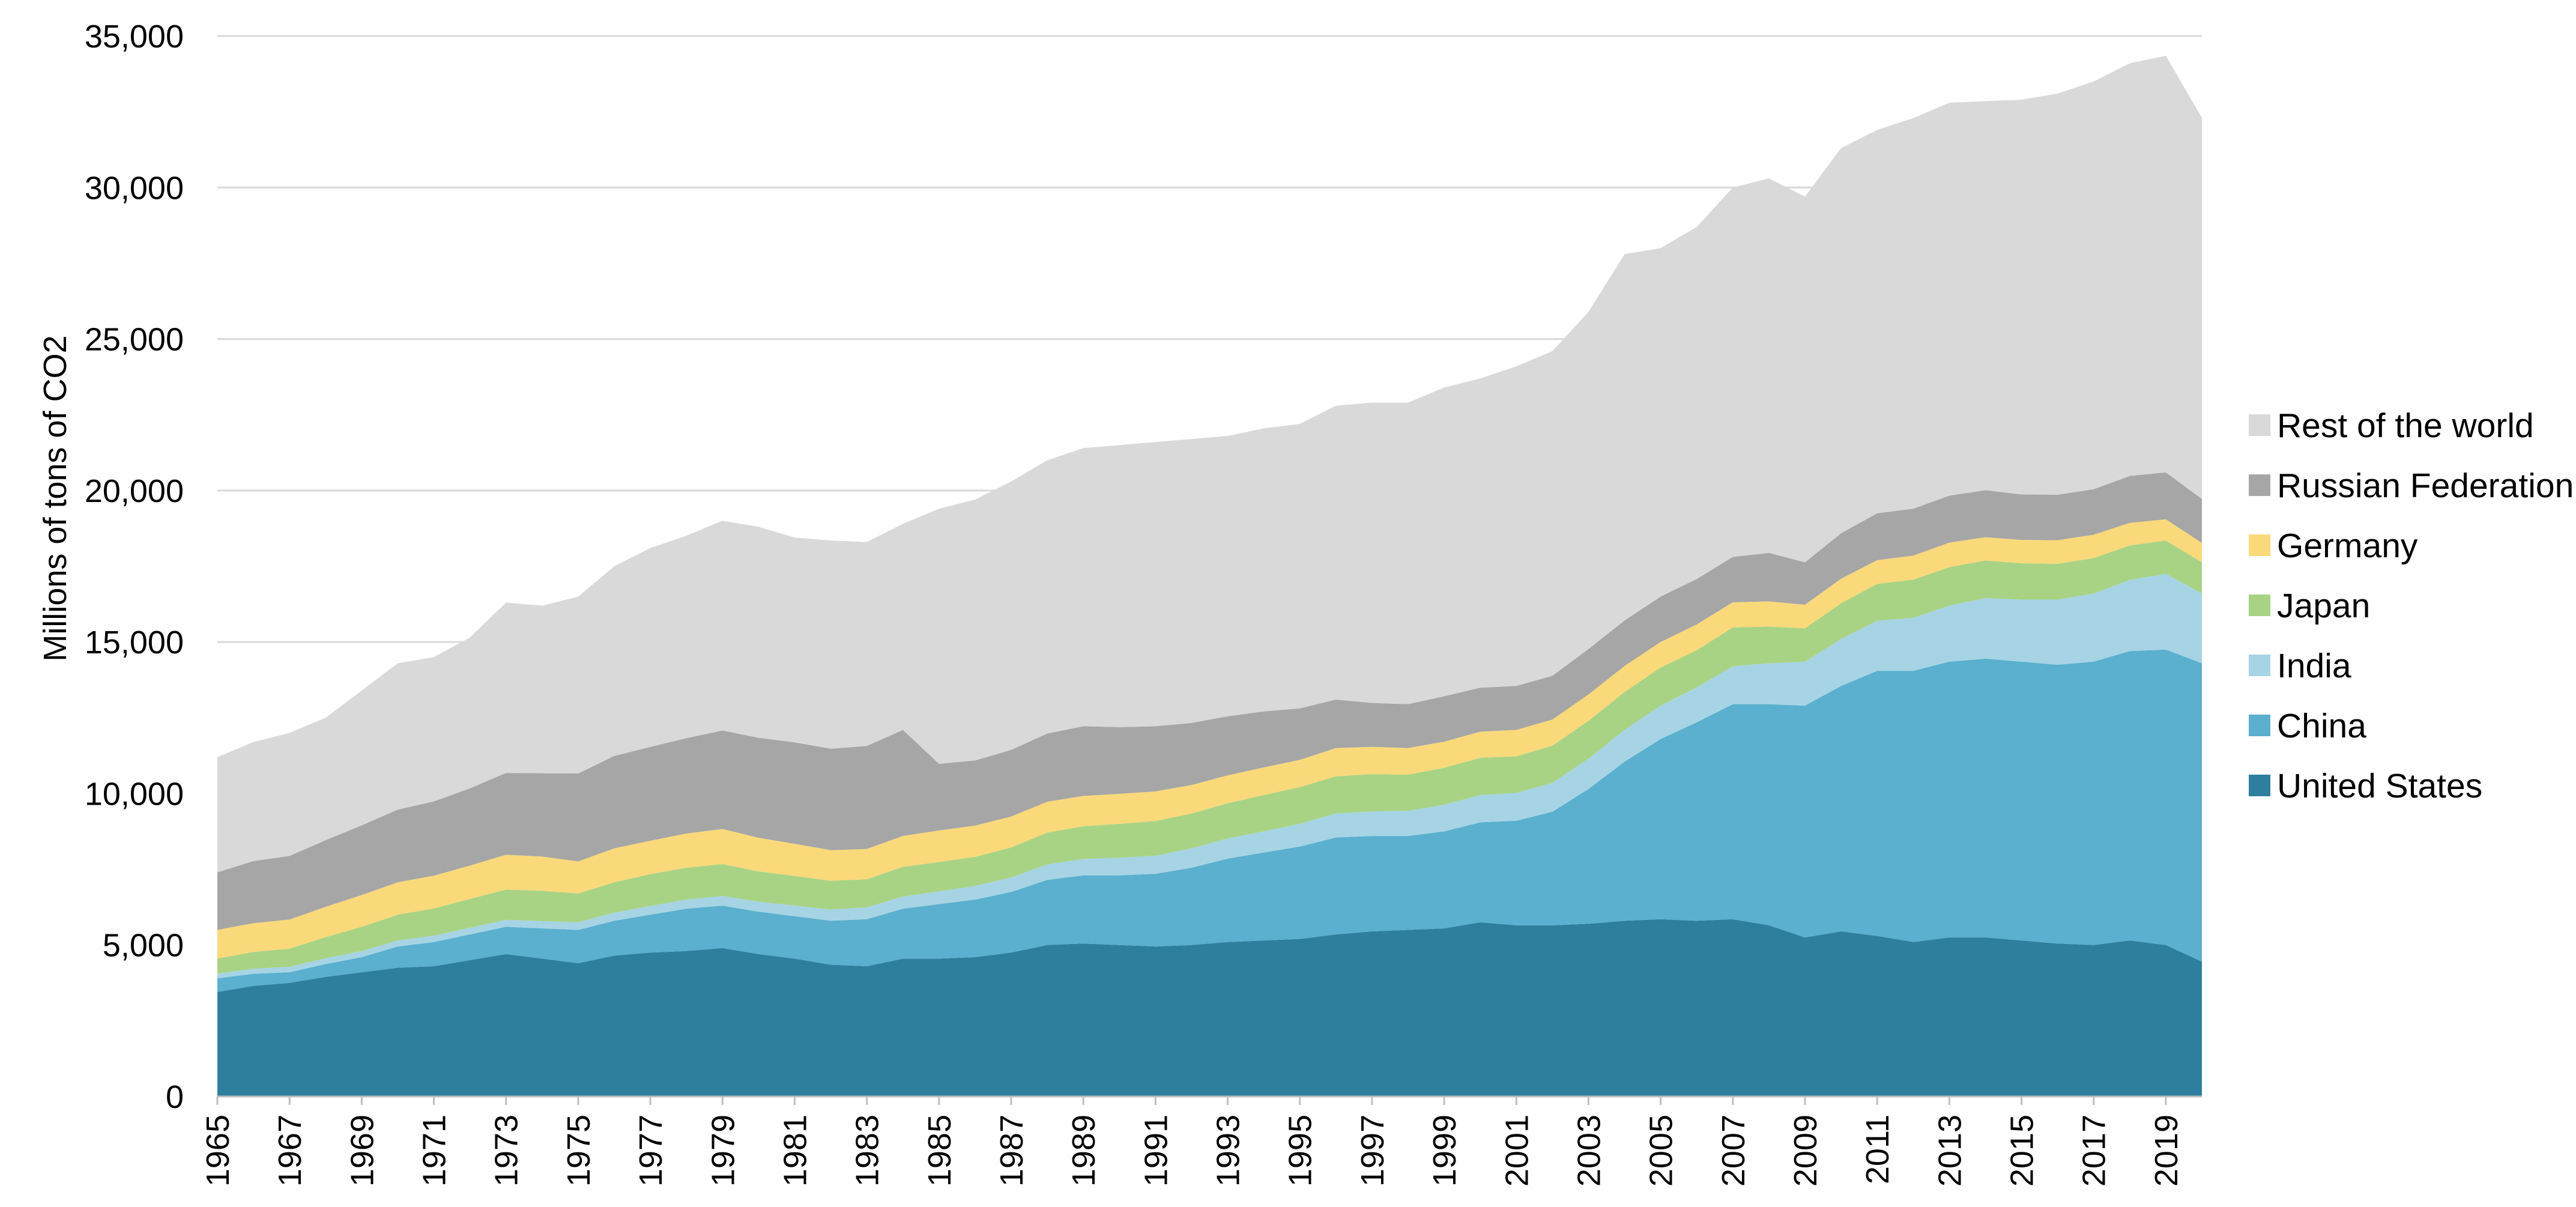 The height and width of the screenshot is (1207, 2576). Describe the element at coordinates (1301, 1151) in the screenshot. I see `x-tick-label: 1995` at that location.